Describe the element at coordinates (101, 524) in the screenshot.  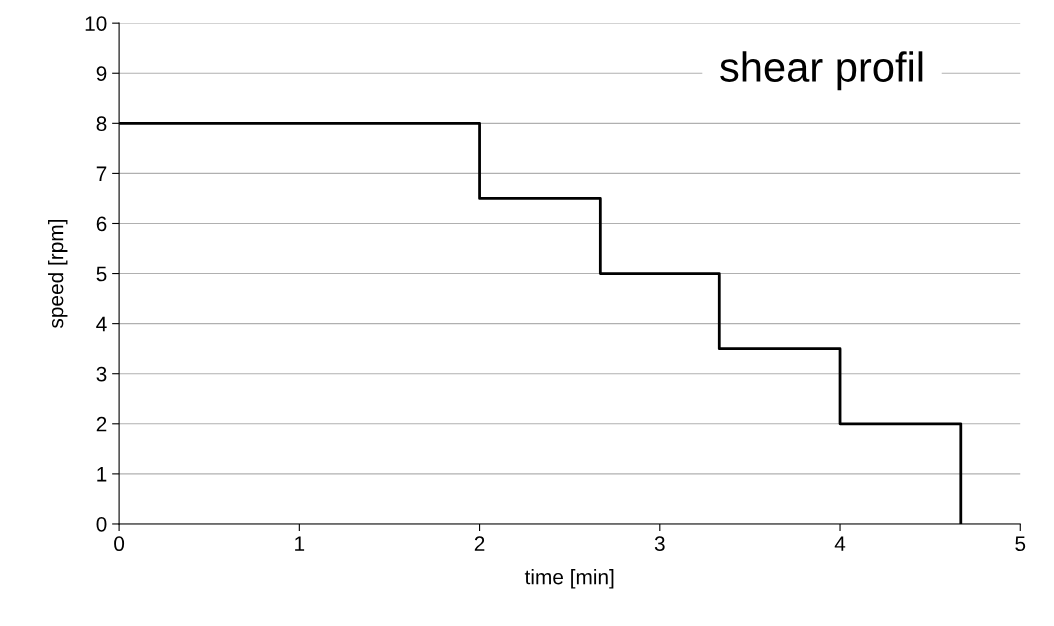
I see `y-tick-label: 0` at that location.